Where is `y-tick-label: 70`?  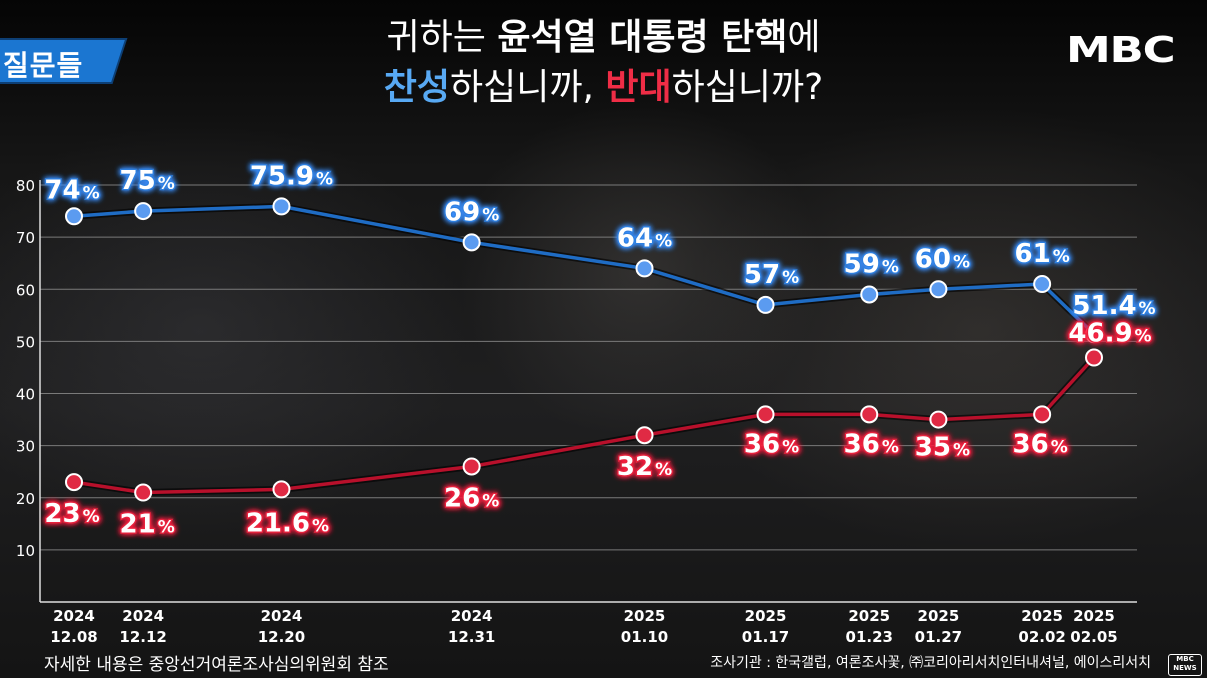
y-tick-label: 70 is located at coordinates (25, 238).